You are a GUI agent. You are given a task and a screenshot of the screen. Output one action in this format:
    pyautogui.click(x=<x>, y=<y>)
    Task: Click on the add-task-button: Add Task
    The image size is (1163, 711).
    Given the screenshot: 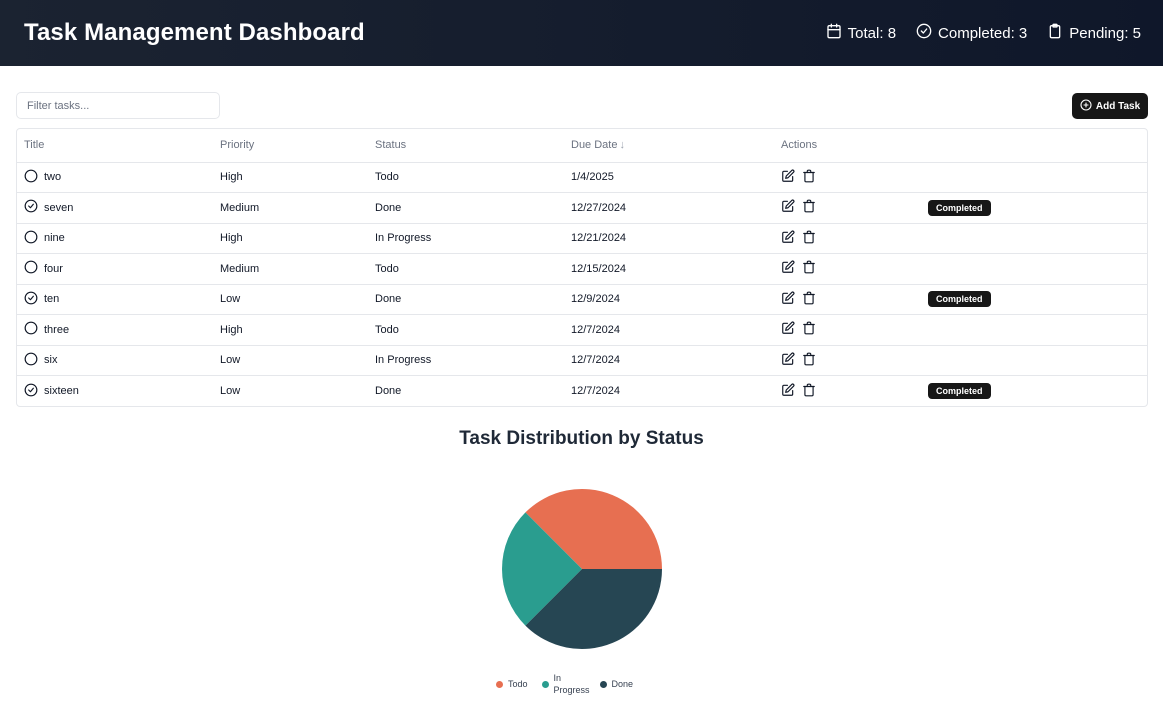 What is the action you would take?
    pyautogui.click(x=1110, y=106)
    